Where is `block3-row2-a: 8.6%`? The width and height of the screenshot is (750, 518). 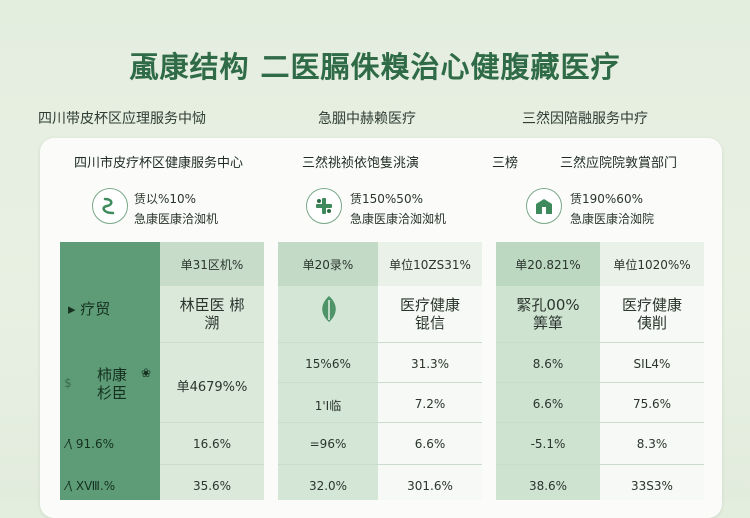 block3-row2-a: 8.6% is located at coordinates (548, 364).